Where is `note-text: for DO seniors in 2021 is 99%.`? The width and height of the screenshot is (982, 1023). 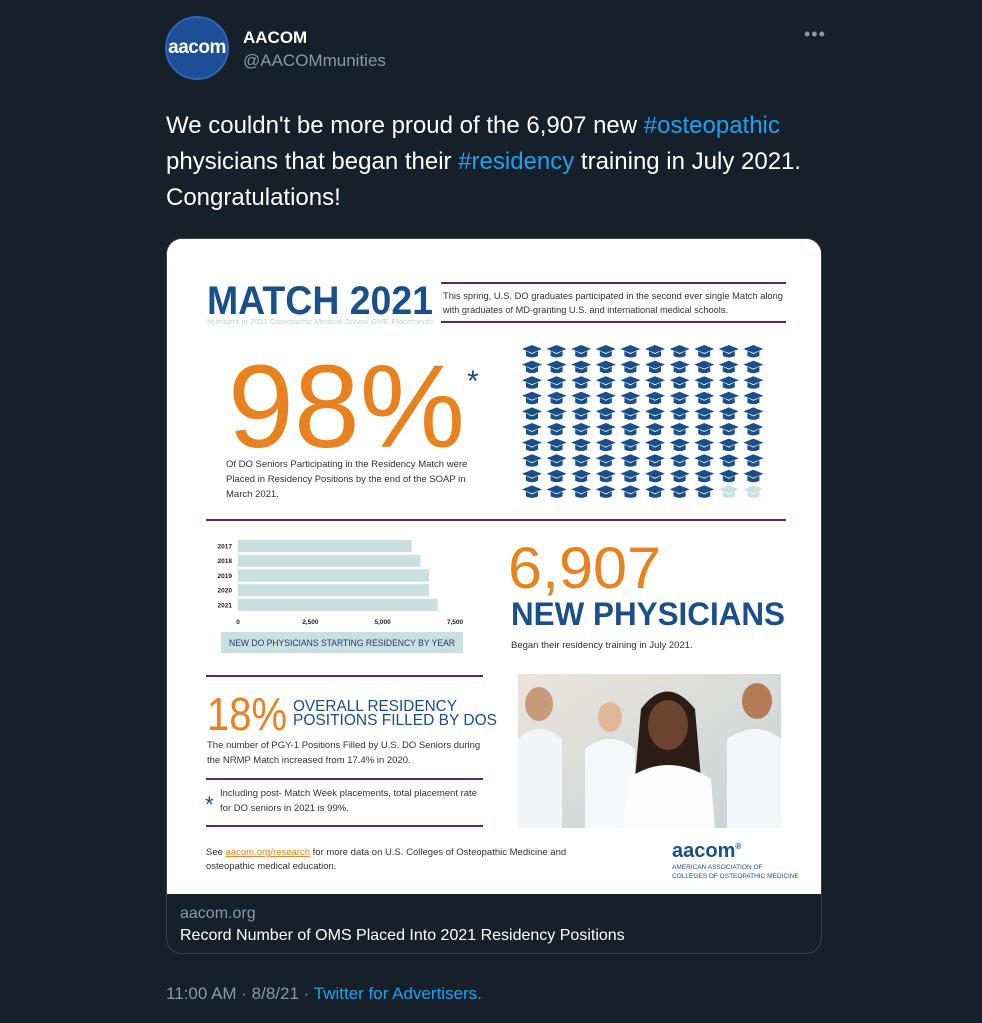 note-text: for DO seniors in 2021 is 99%. is located at coordinates (284, 808).